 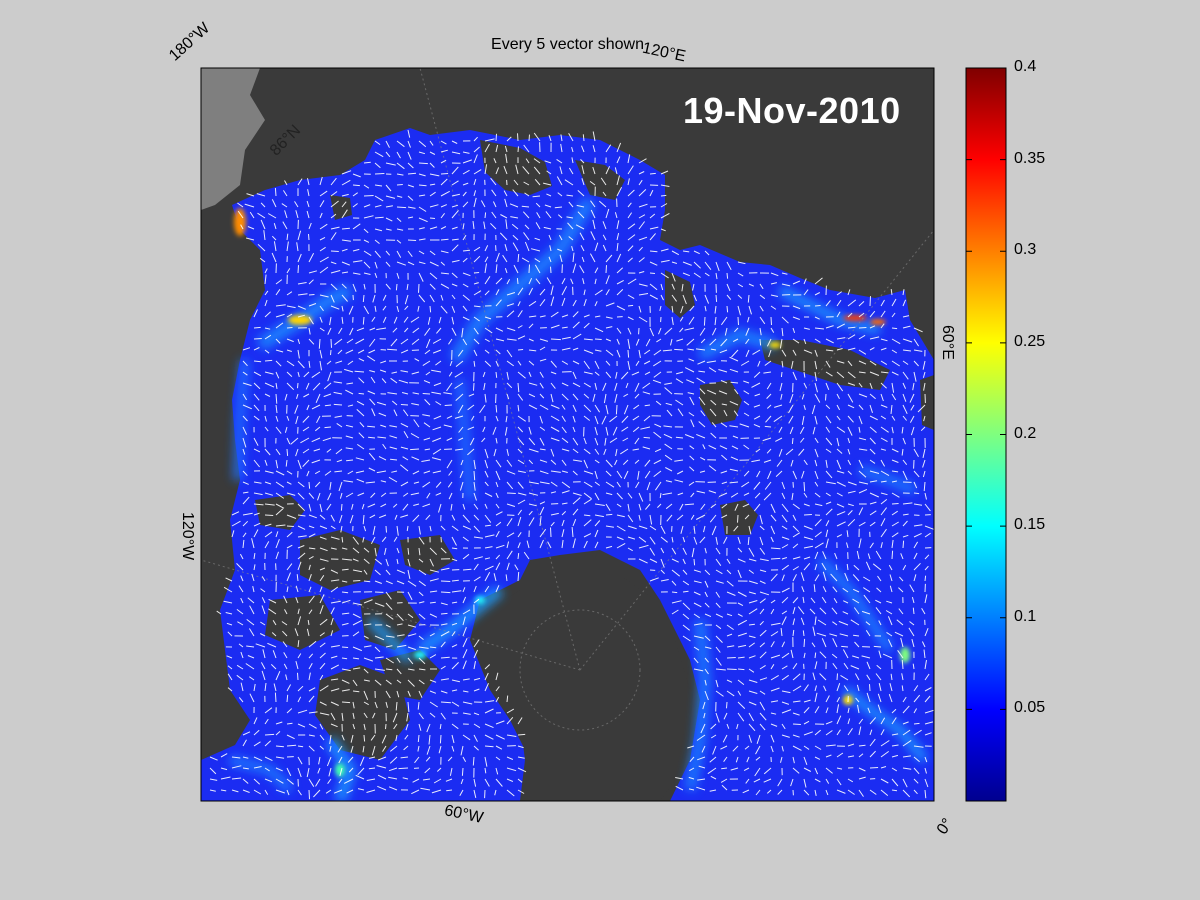 I want to click on outside-domain-area, so click(x=233, y=139).